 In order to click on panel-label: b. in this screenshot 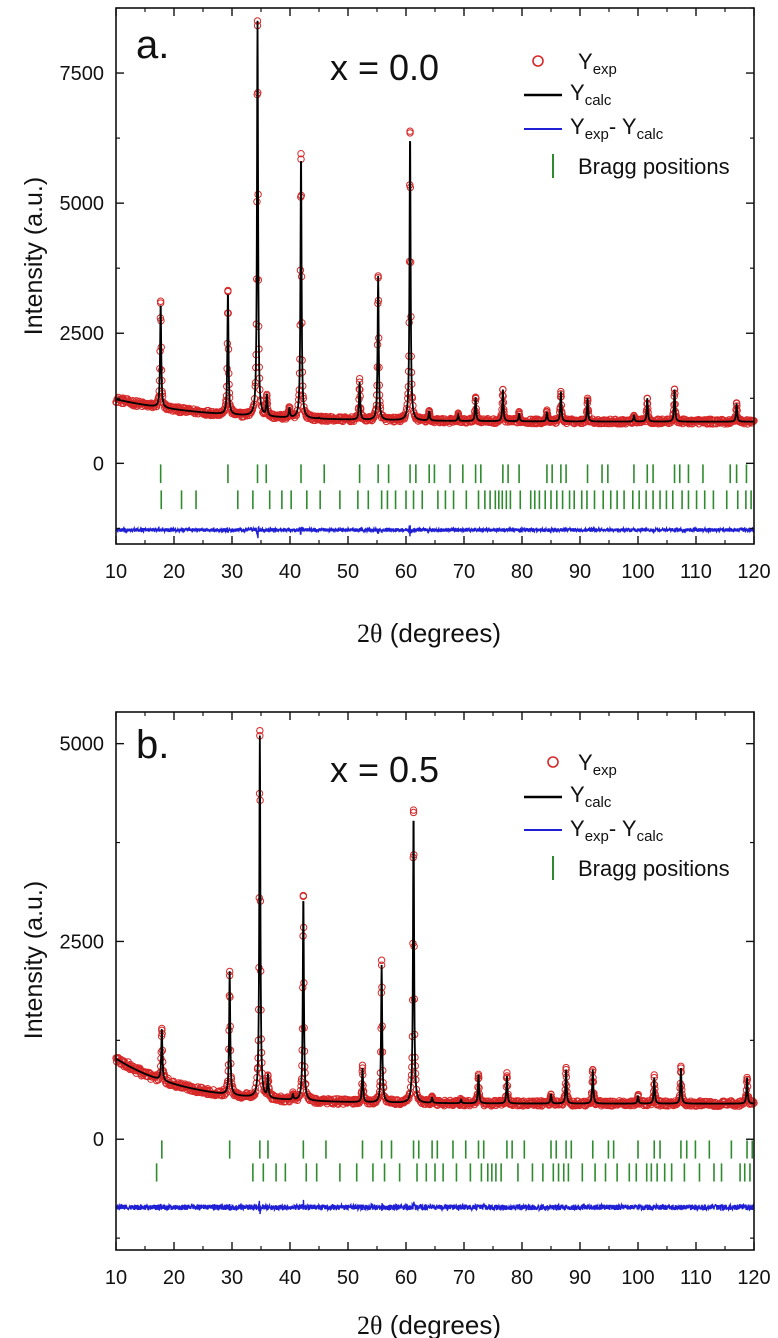, I will do `click(152, 745)`.